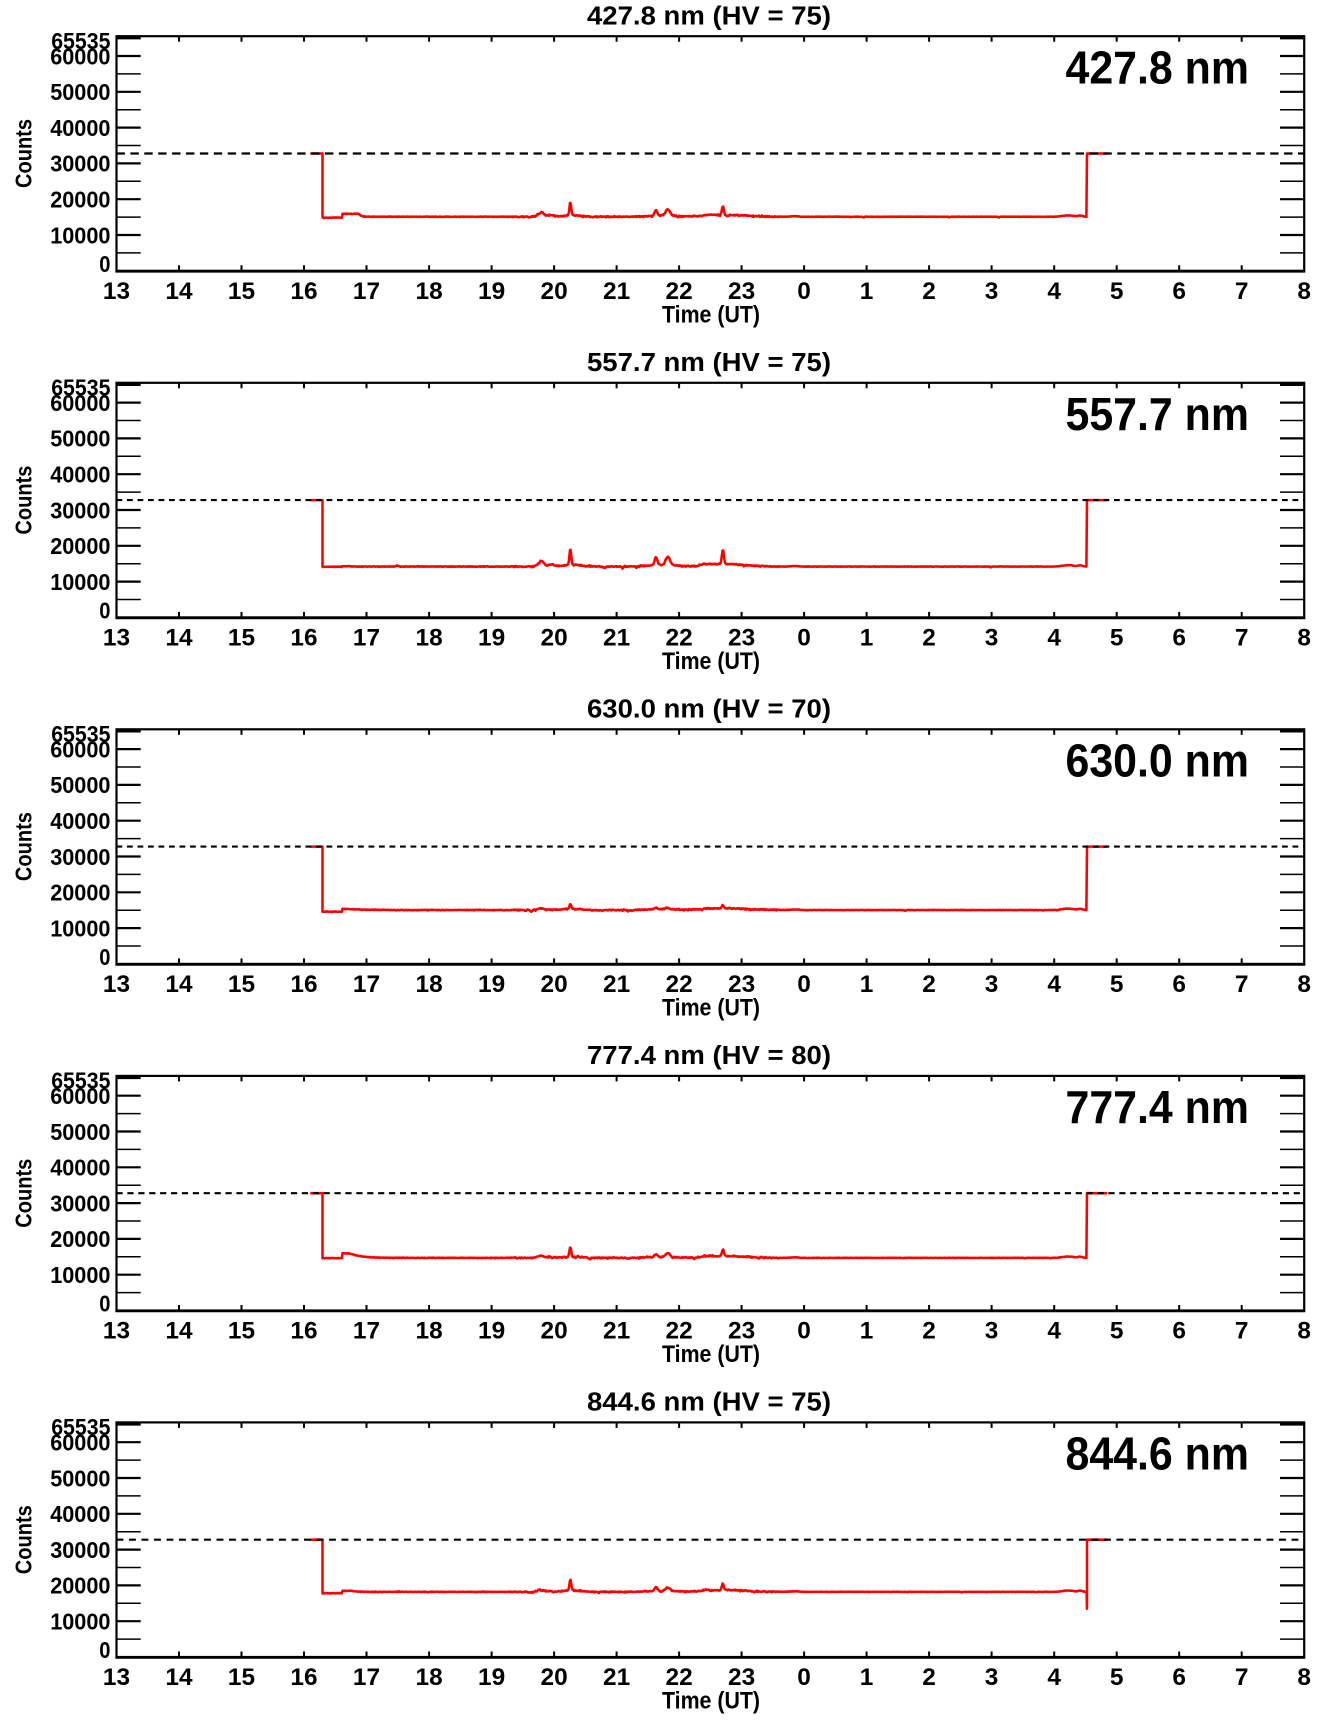 This screenshot has width=1336, height=1731. What do you see at coordinates (1158, 68) in the screenshot?
I see `svg-text: 427.8 nm` at bounding box center [1158, 68].